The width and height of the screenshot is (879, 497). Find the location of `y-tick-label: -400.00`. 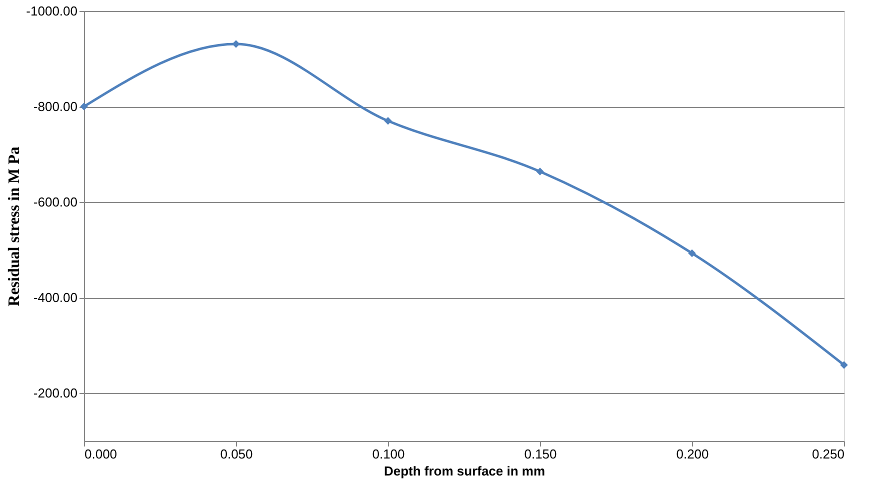

y-tick-label: -400.00 is located at coordinates (55, 298).